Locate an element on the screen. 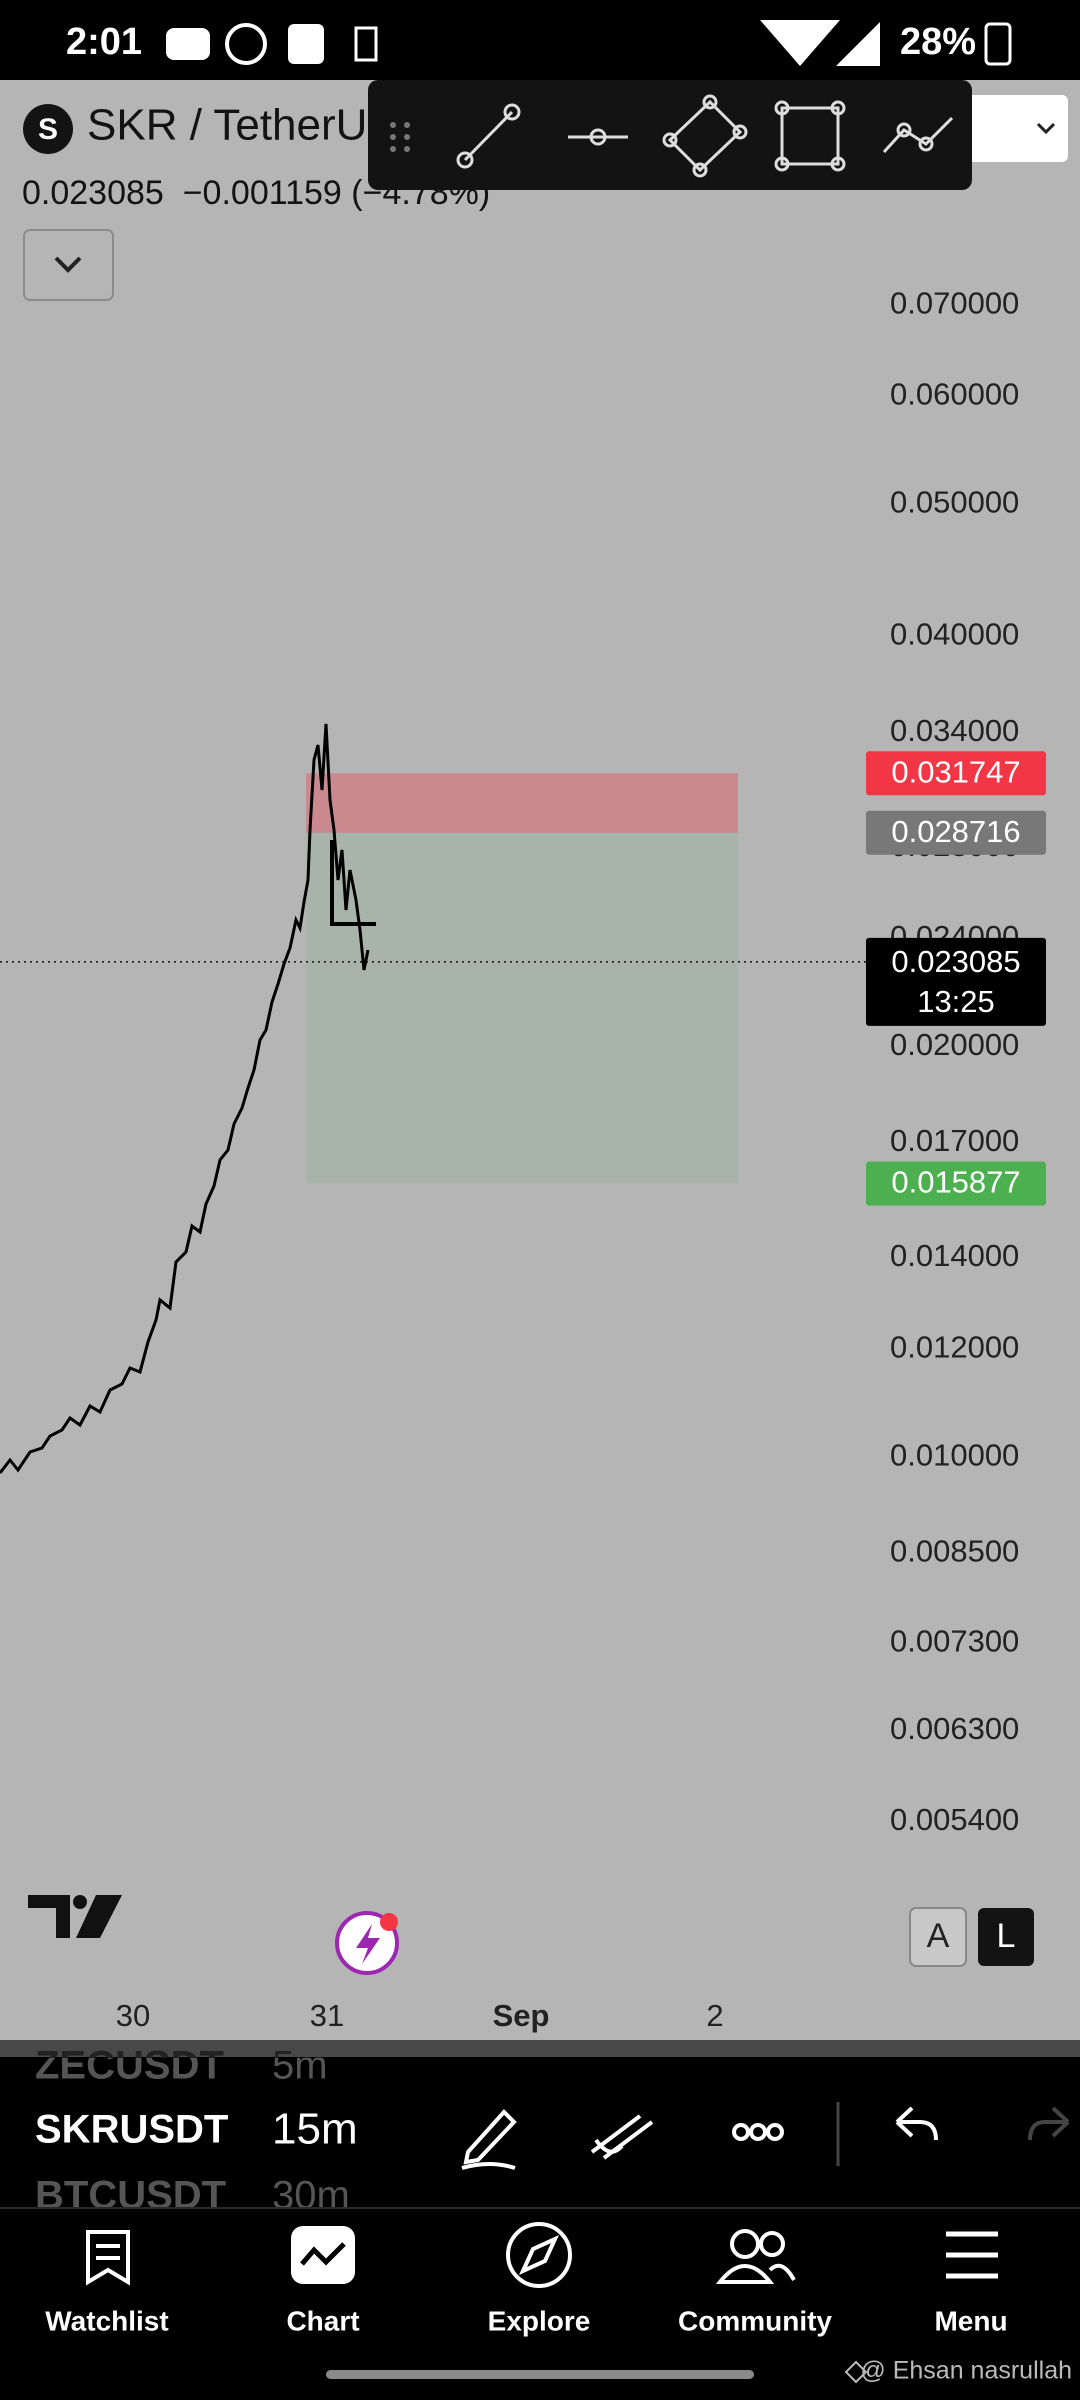 This screenshot has height=2400, width=1080. stop-badge is located at coordinates (956, 773).